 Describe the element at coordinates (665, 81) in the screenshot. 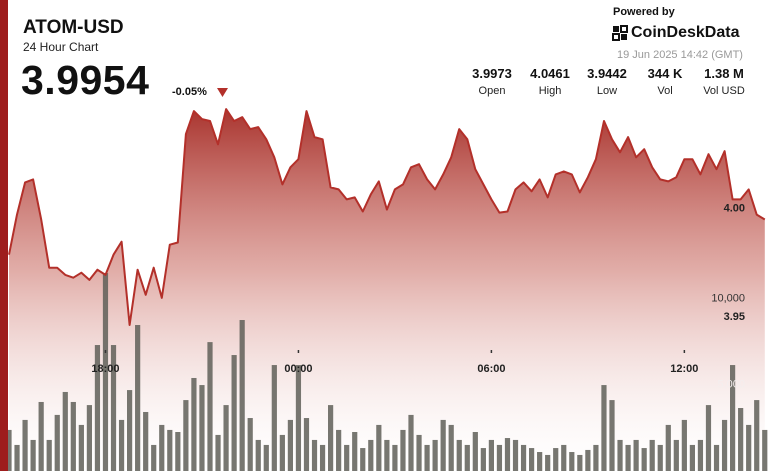

I see `stat: 344 K Vol` at that location.